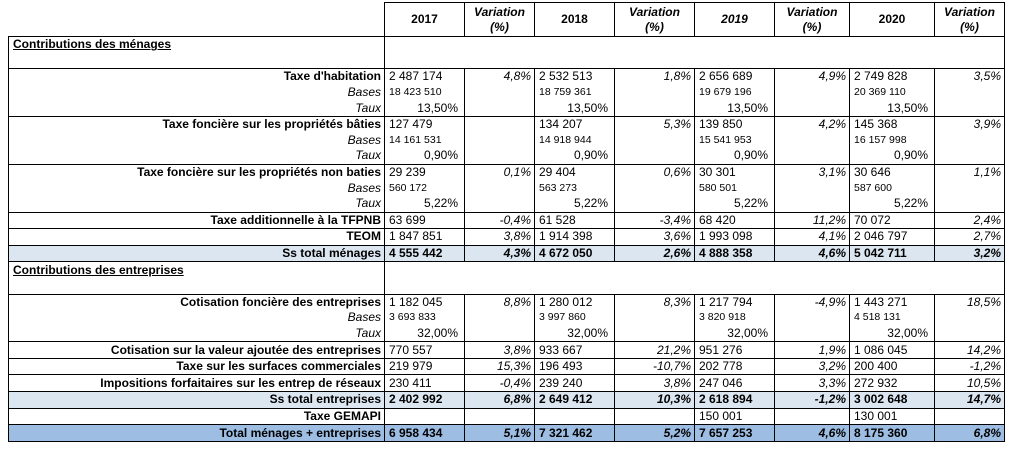 The height and width of the screenshot is (475, 1024). Describe the element at coordinates (969, 221) in the screenshot. I see `row-variation: 2,4%` at that location.